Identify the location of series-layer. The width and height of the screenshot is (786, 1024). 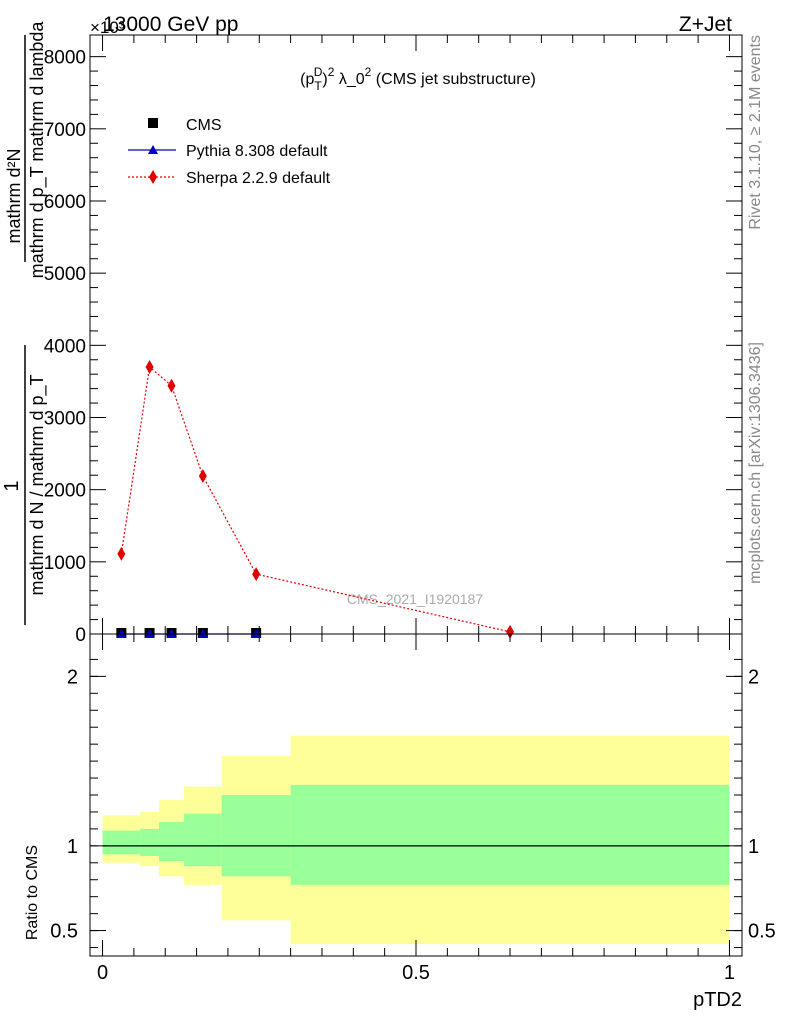
(315, 499).